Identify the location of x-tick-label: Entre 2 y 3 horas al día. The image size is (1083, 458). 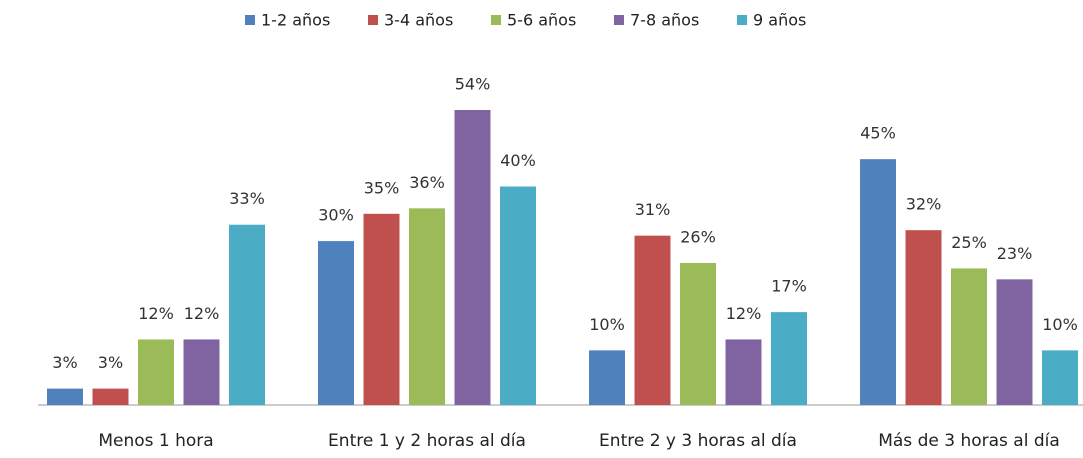
(698, 441).